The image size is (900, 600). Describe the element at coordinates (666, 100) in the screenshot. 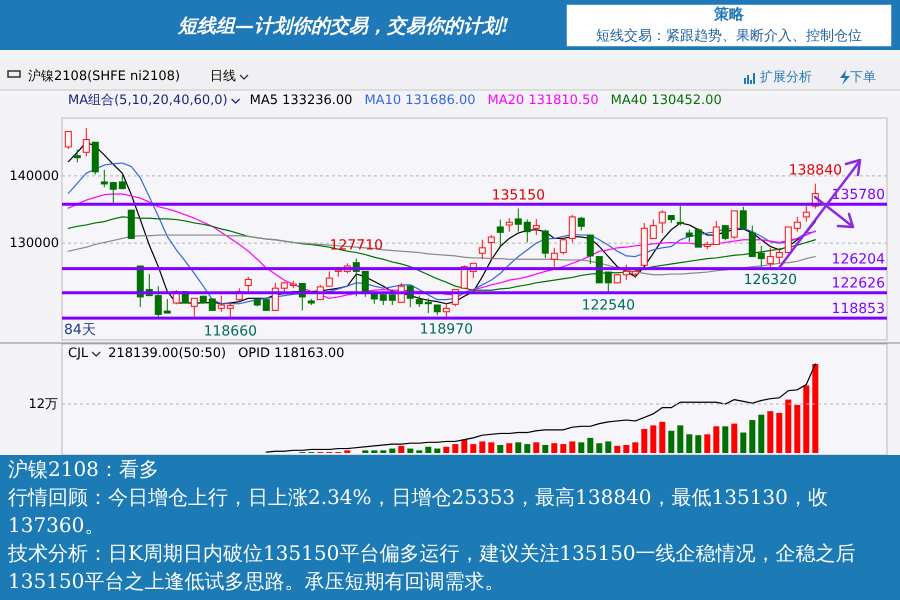

I see `text: MA40 130452.00` at that location.